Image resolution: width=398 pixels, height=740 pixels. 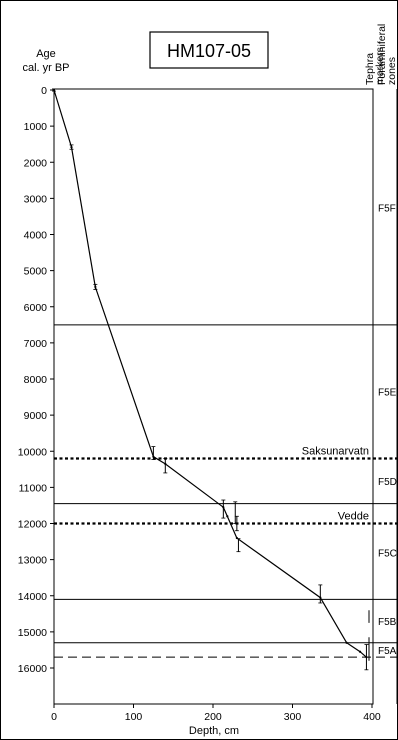 What do you see at coordinates (33, 488) in the screenshot?
I see `y-tick-label: 11000` at bounding box center [33, 488].